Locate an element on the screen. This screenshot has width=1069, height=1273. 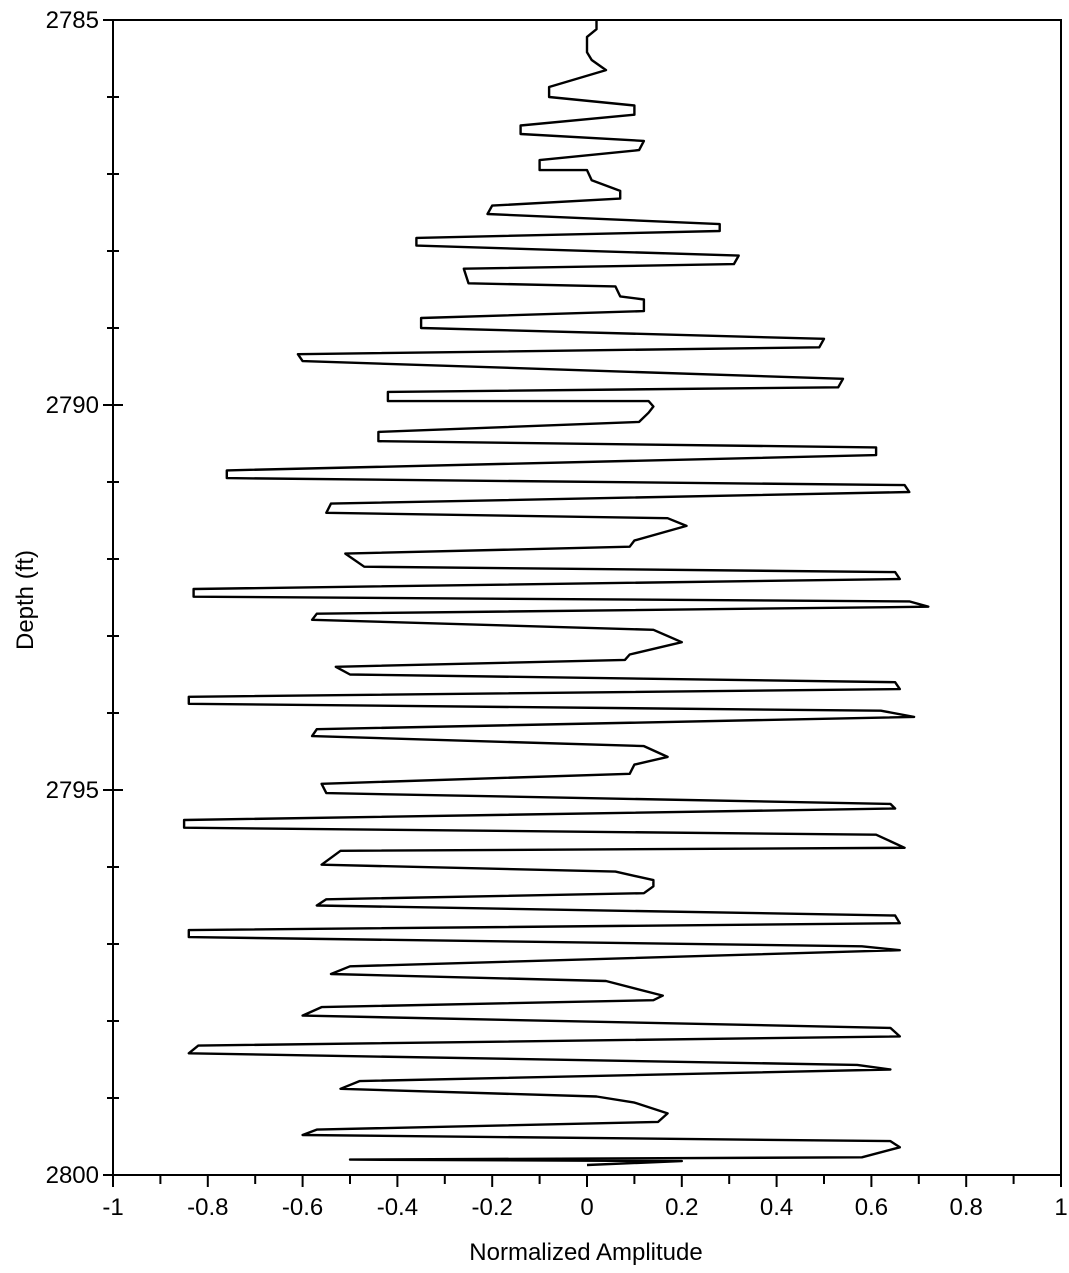
x-tick-label: -0.2 is located at coordinates (492, 1207).